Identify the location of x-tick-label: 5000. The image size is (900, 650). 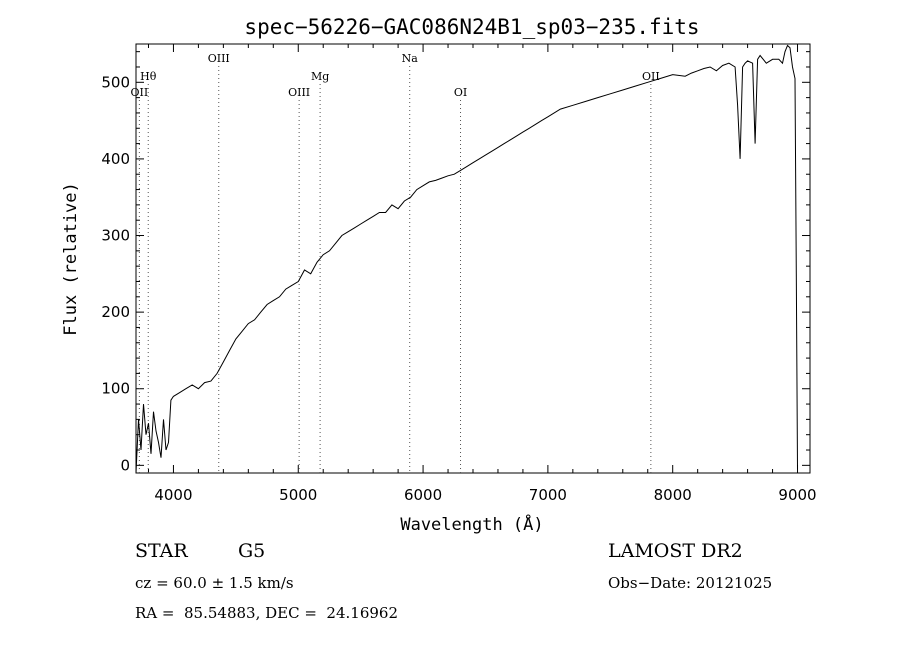
(298, 495).